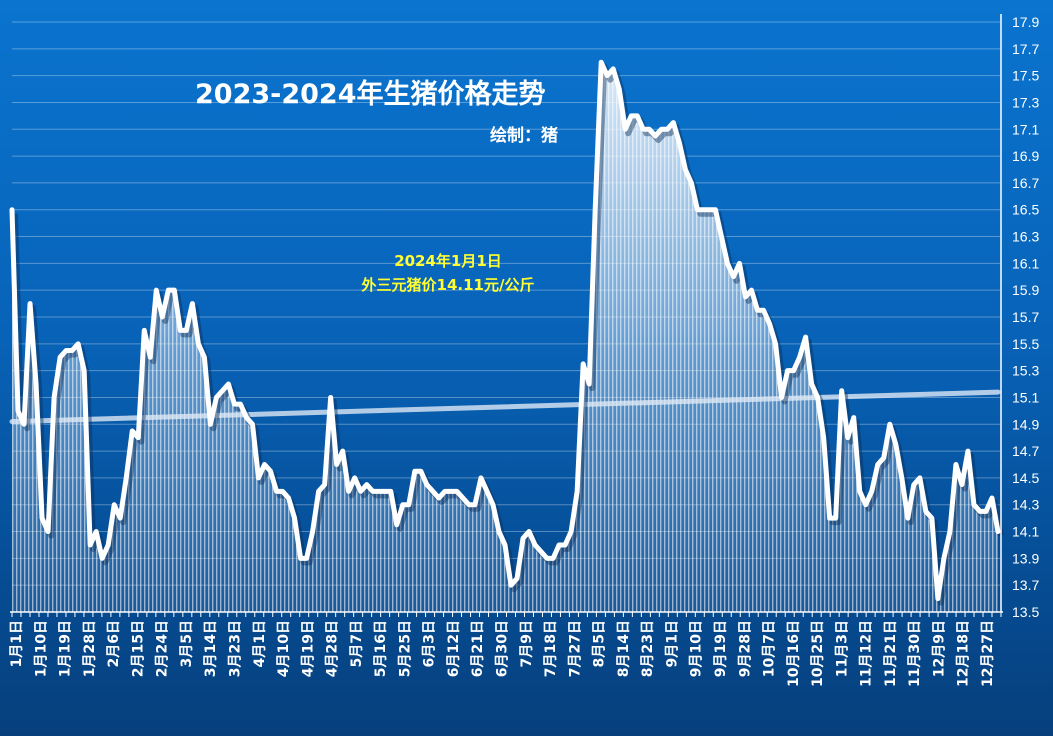 The width and height of the screenshot is (1053, 736). Describe the element at coordinates (448, 261) in the screenshot. I see `annotation-date: 2024年1月1日` at that location.